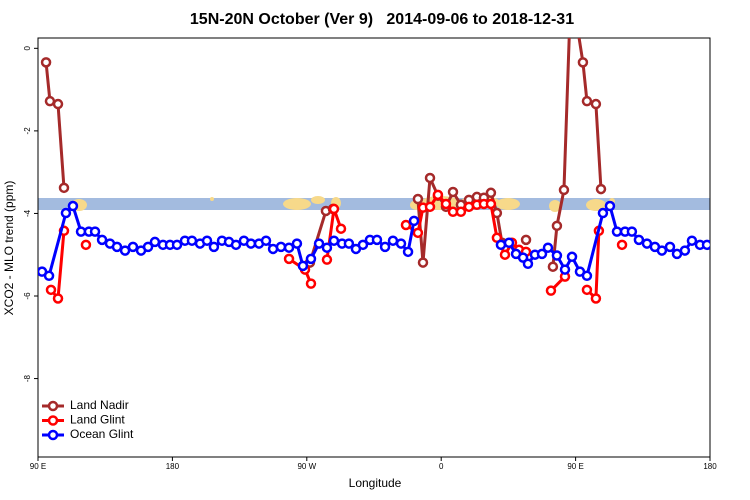  What do you see at coordinates (27, 296) in the screenshot?
I see `y-tick-label: -6` at bounding box center [27, 296].